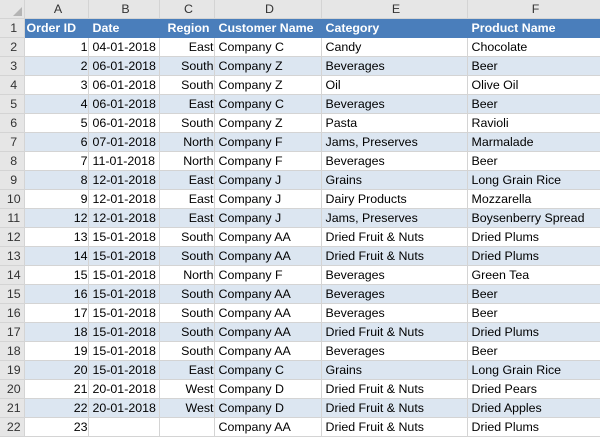 The height and width of the screenshot is (448, 600). Describe the element at coordinates (12, 66) in the screenshot. I see `row-number: 3` at that location.